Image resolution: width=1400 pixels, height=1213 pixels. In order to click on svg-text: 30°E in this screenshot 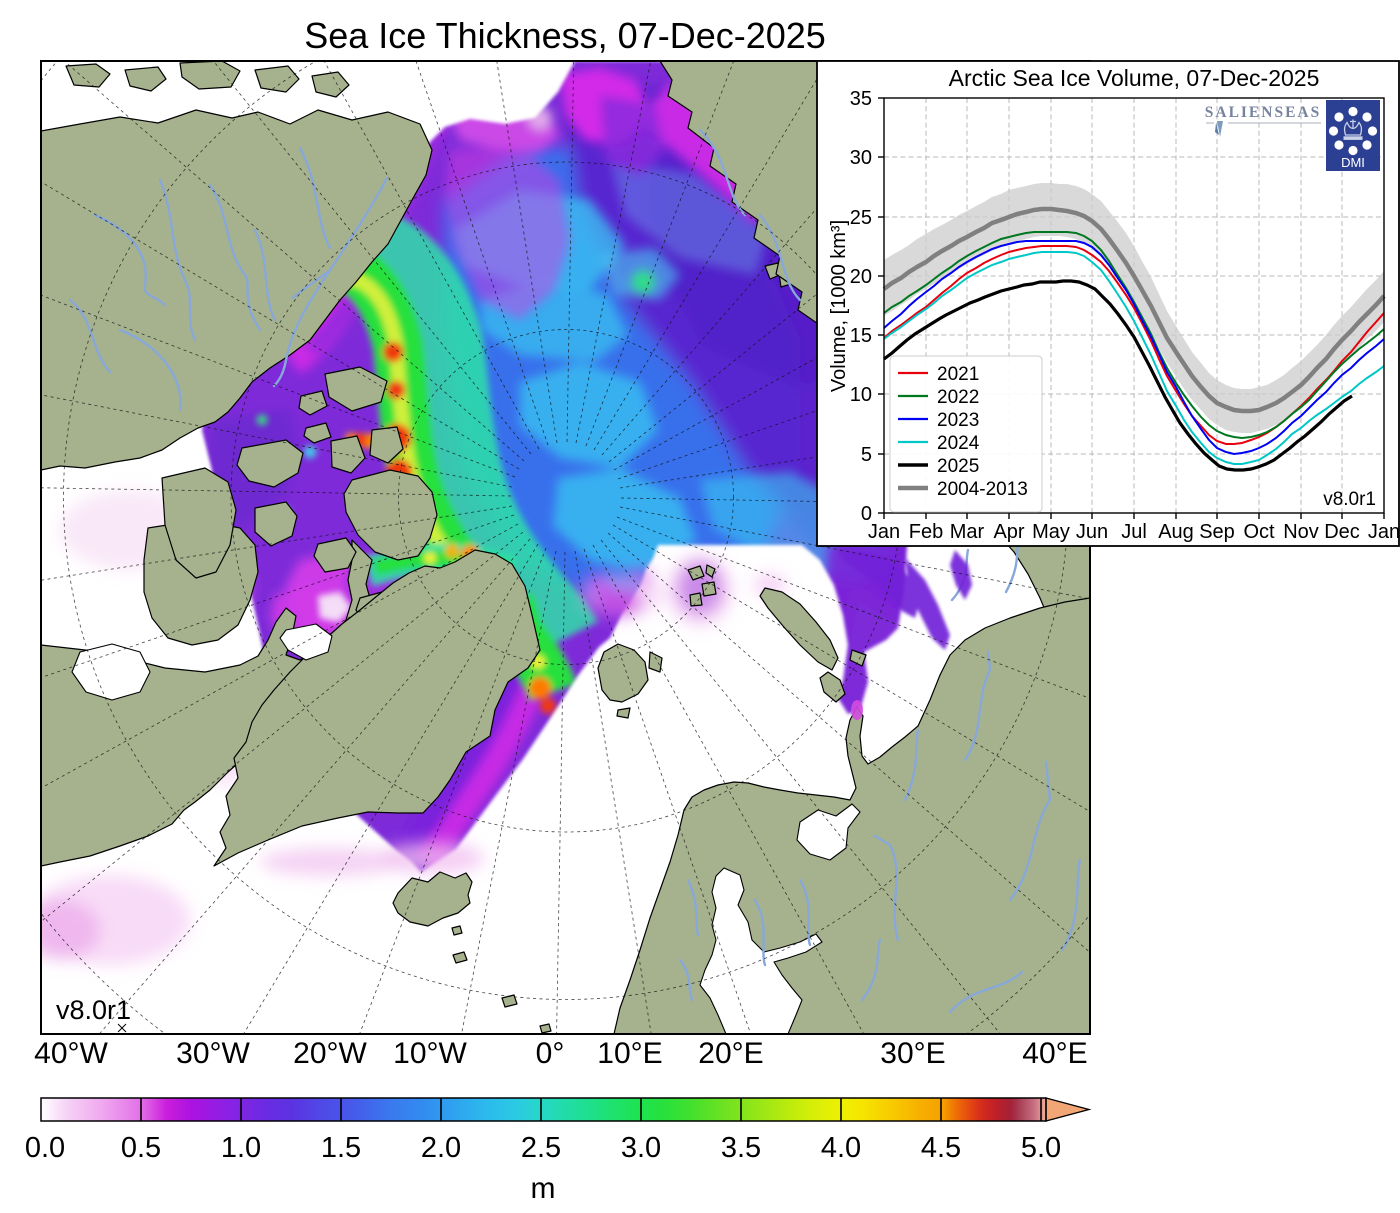, I will do `click(912, 1053)`.